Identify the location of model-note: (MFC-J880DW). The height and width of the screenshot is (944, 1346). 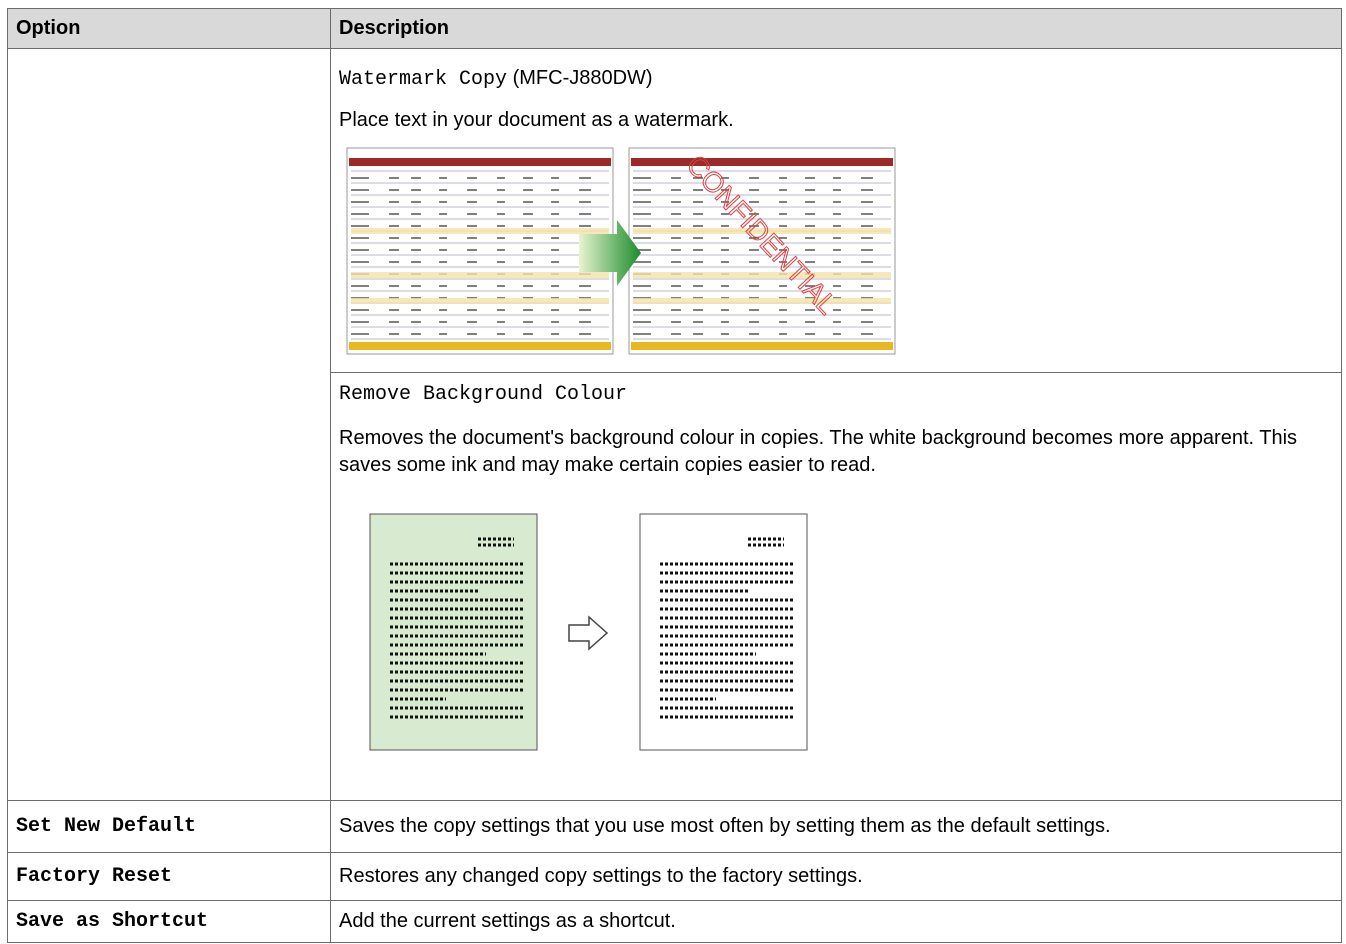
(582, 78).